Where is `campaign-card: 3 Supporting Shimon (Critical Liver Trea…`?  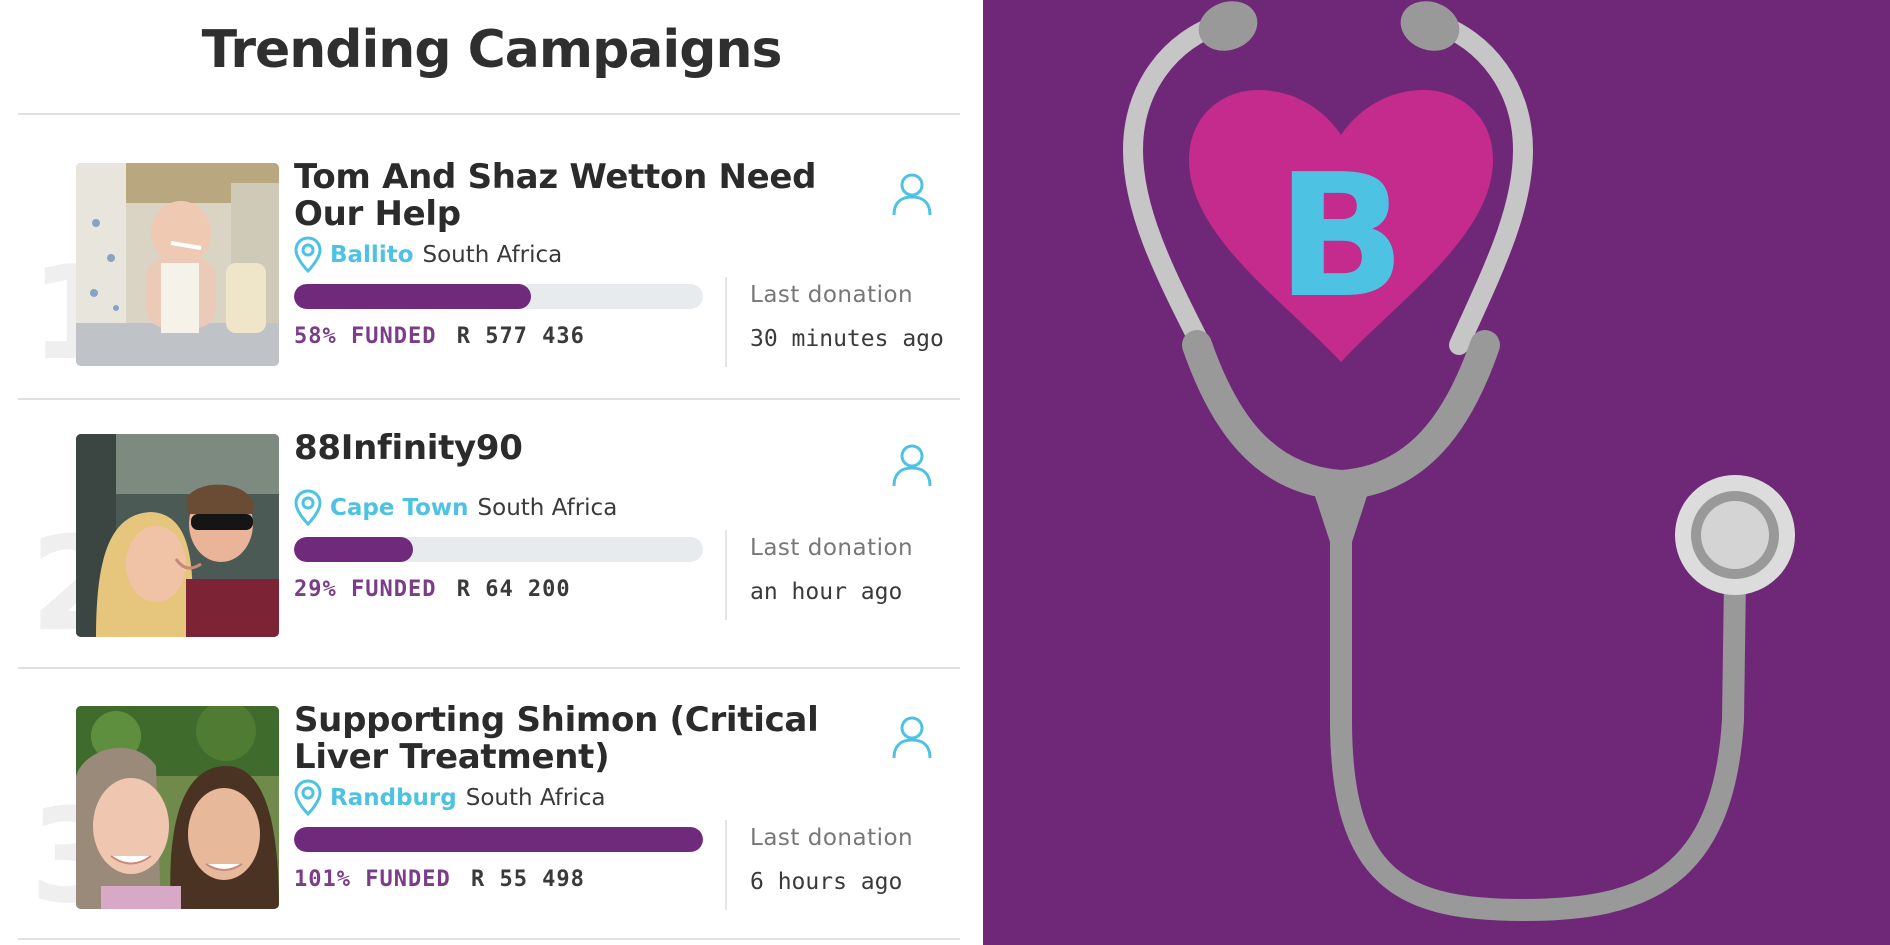 campaign-card: 3 Supporting Shimon (Critical Liver Trea… is located at coordinates (491, 823).